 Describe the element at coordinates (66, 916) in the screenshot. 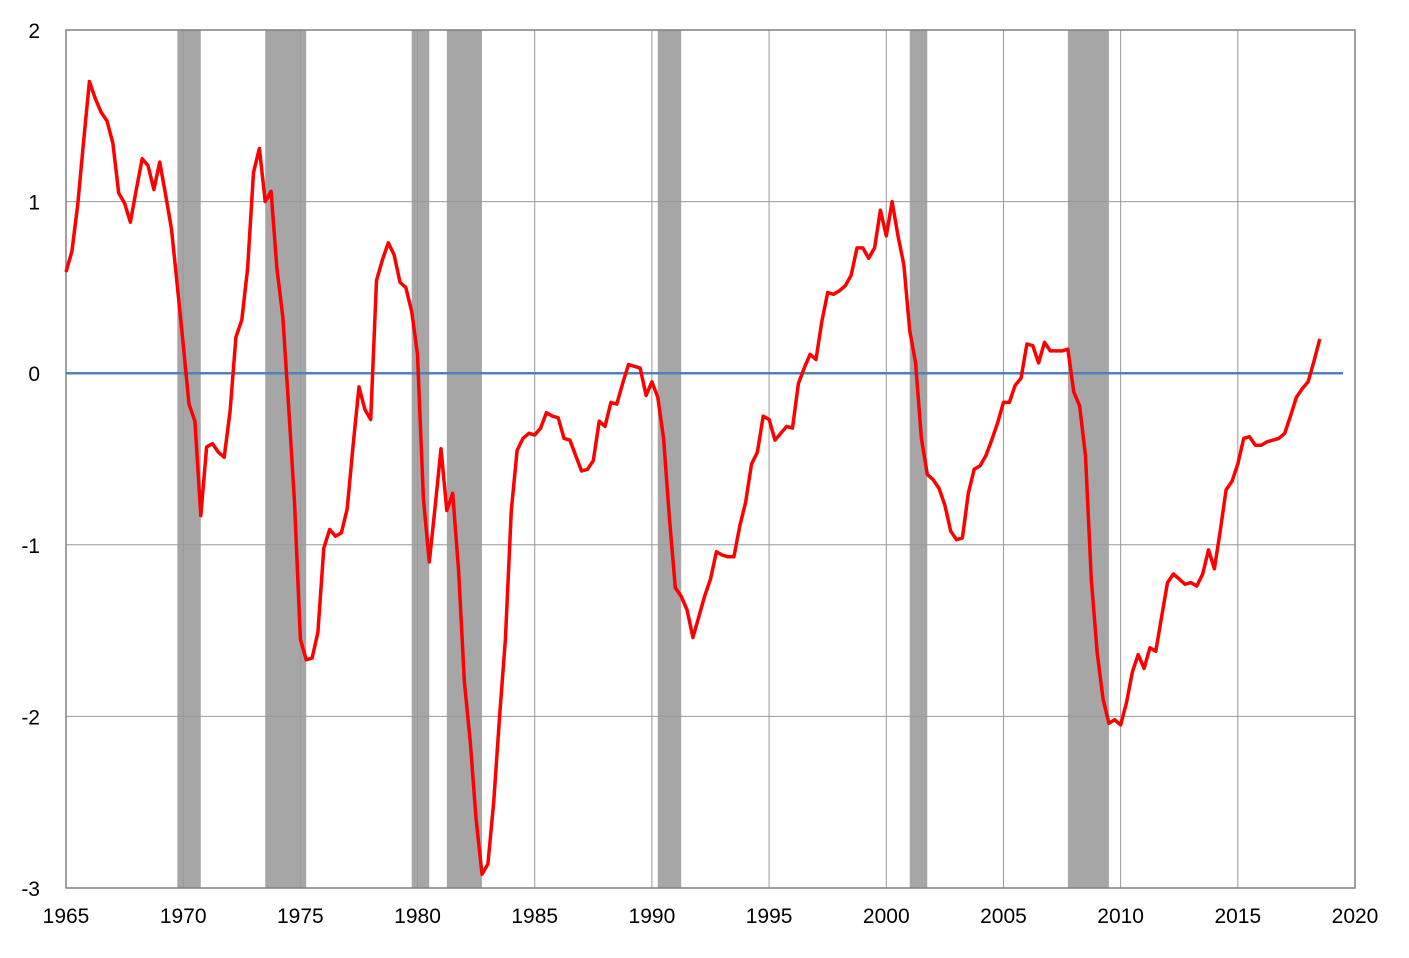

I see `x-tick-label: 1965` at that location.